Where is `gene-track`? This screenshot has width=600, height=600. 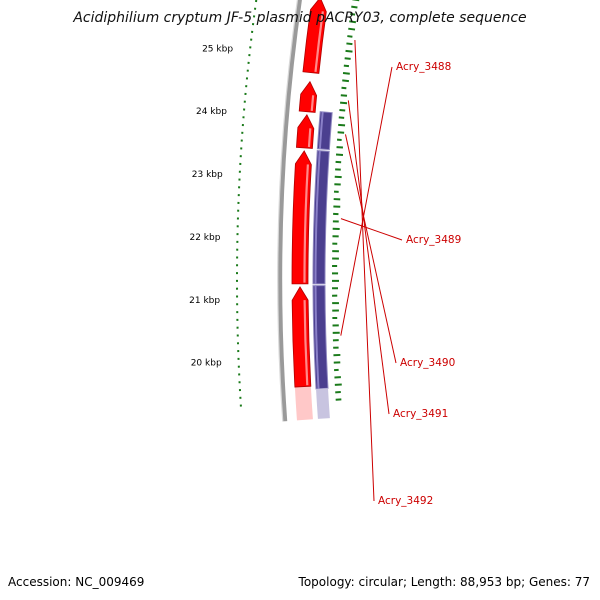 gene-track is located at coordinates (309, 210).